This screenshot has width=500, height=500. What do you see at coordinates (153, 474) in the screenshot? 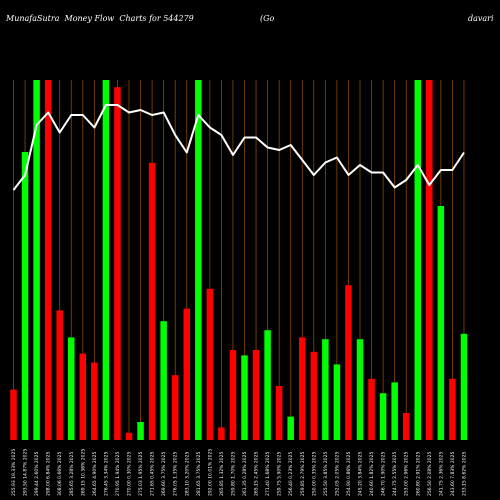
I see `x-tick-label: 271.65 0.45% 2025` at bounding box center [153, 474].